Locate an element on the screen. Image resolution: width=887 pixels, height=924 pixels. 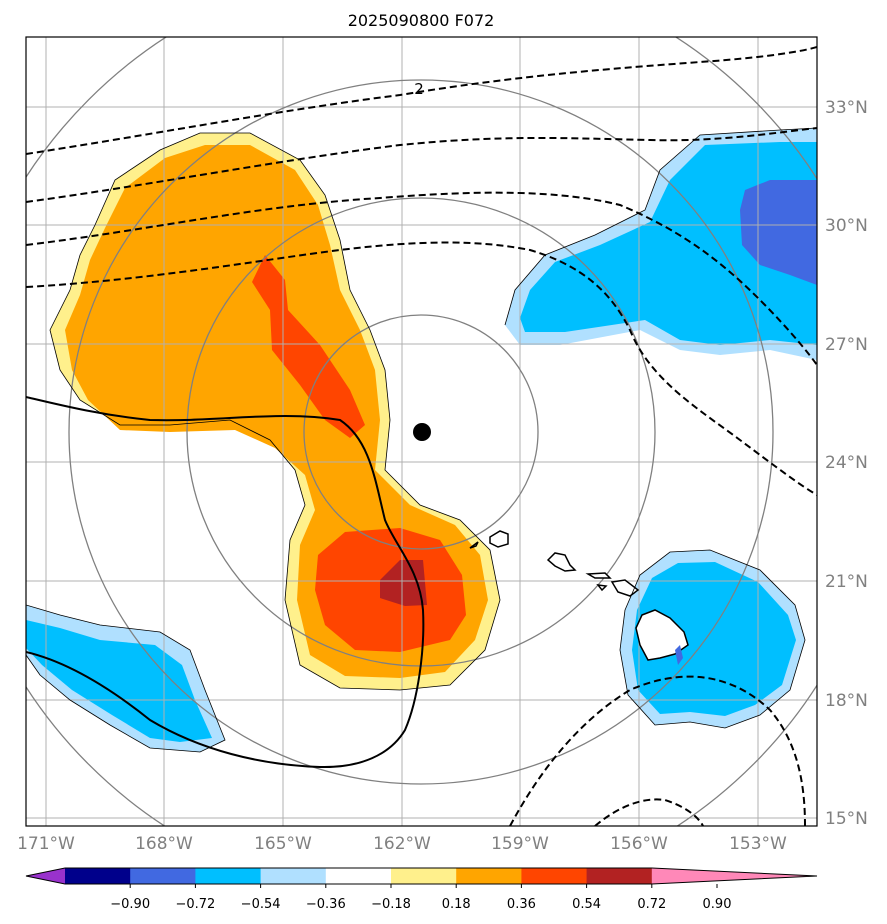
colorbar-tick-label: 0.36 is located at coordinates (521, 904).